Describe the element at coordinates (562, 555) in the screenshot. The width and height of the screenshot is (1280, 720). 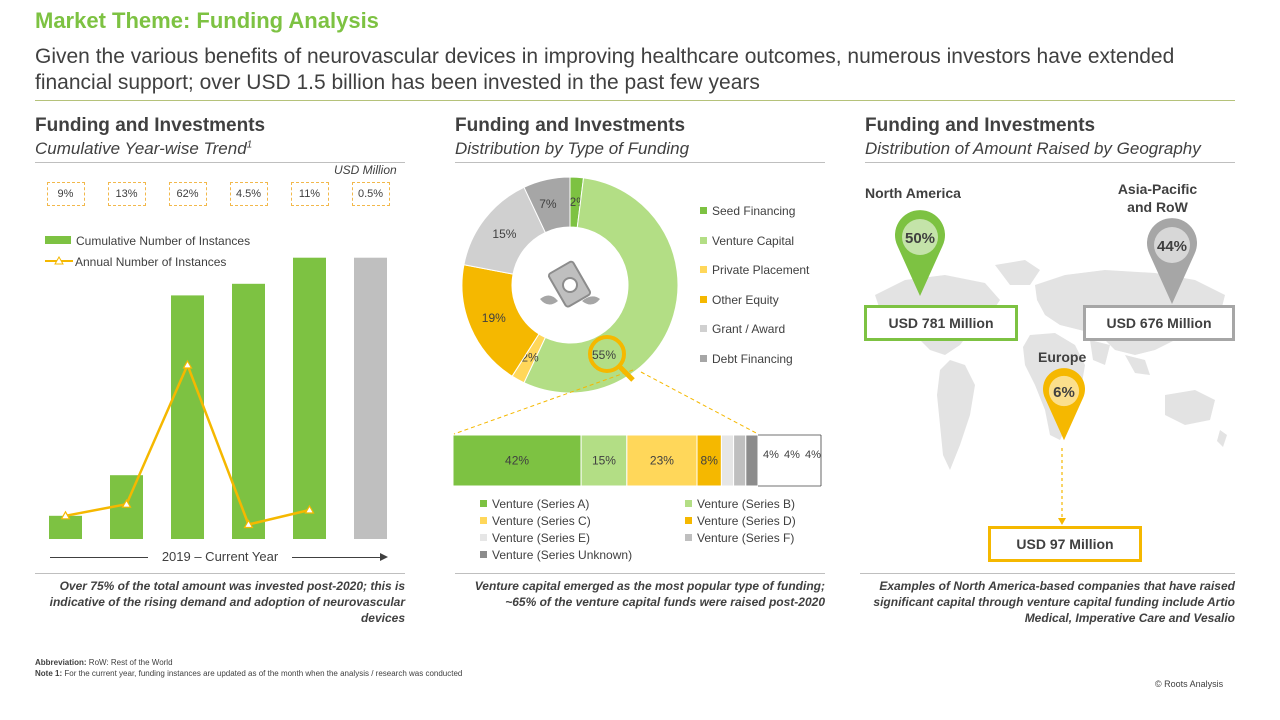
I see `legend-label: Venture (Series Unknown)` at that location.